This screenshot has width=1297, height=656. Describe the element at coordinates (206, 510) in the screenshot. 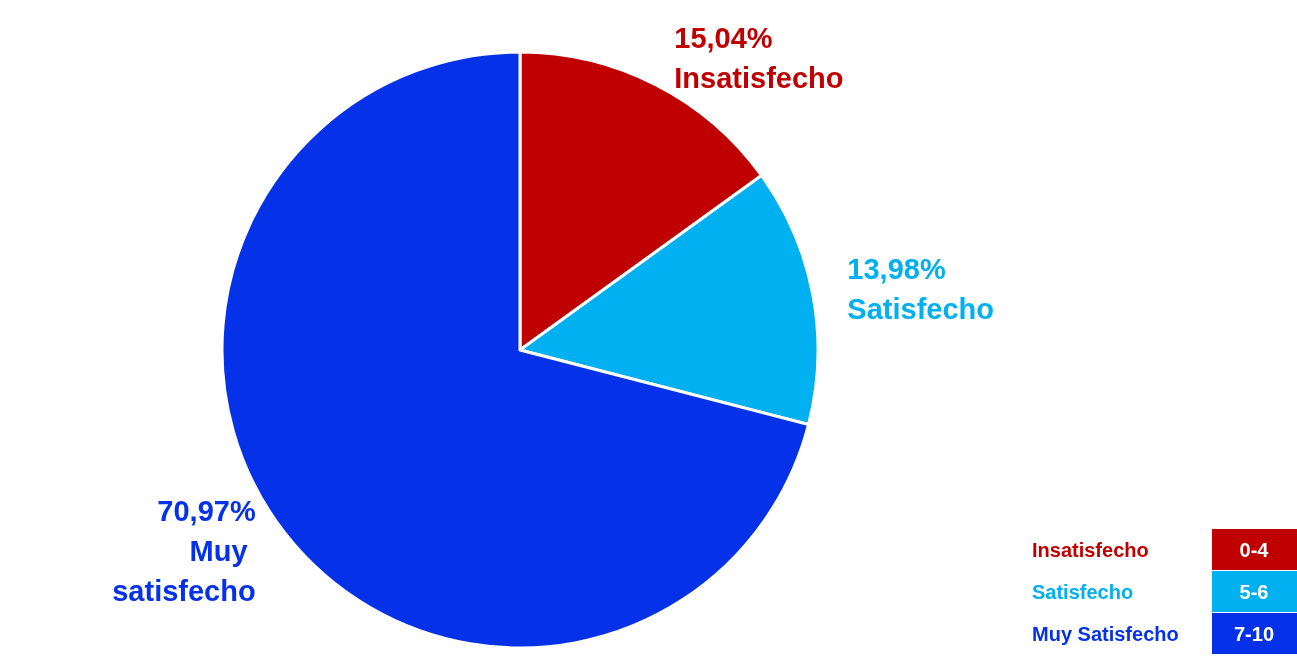

I see `data-label: 70,97%` at that location.